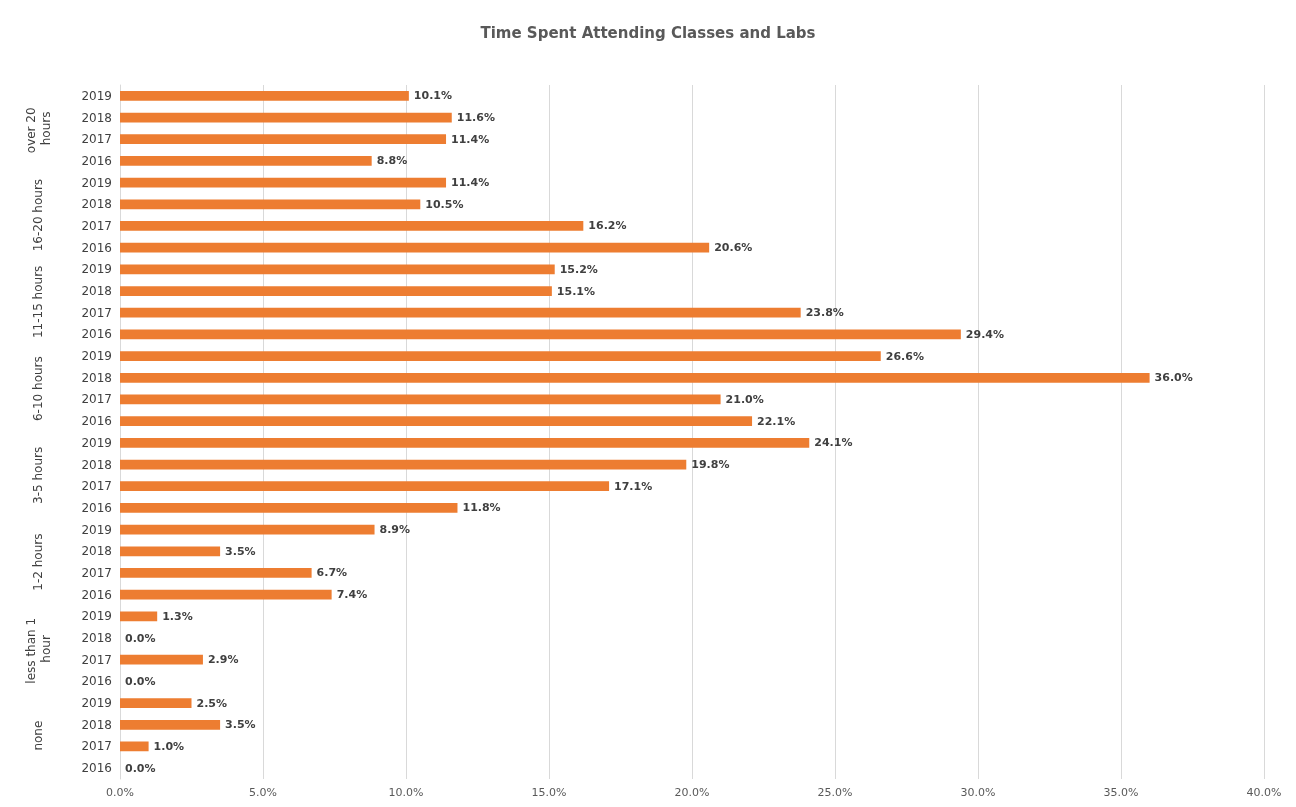 This screenshot has height=807, width=1296. What do you see at coordinates (576, 291) in the screenshot?
I see `data-label: 15.1%` at bounding box center [576, 291].